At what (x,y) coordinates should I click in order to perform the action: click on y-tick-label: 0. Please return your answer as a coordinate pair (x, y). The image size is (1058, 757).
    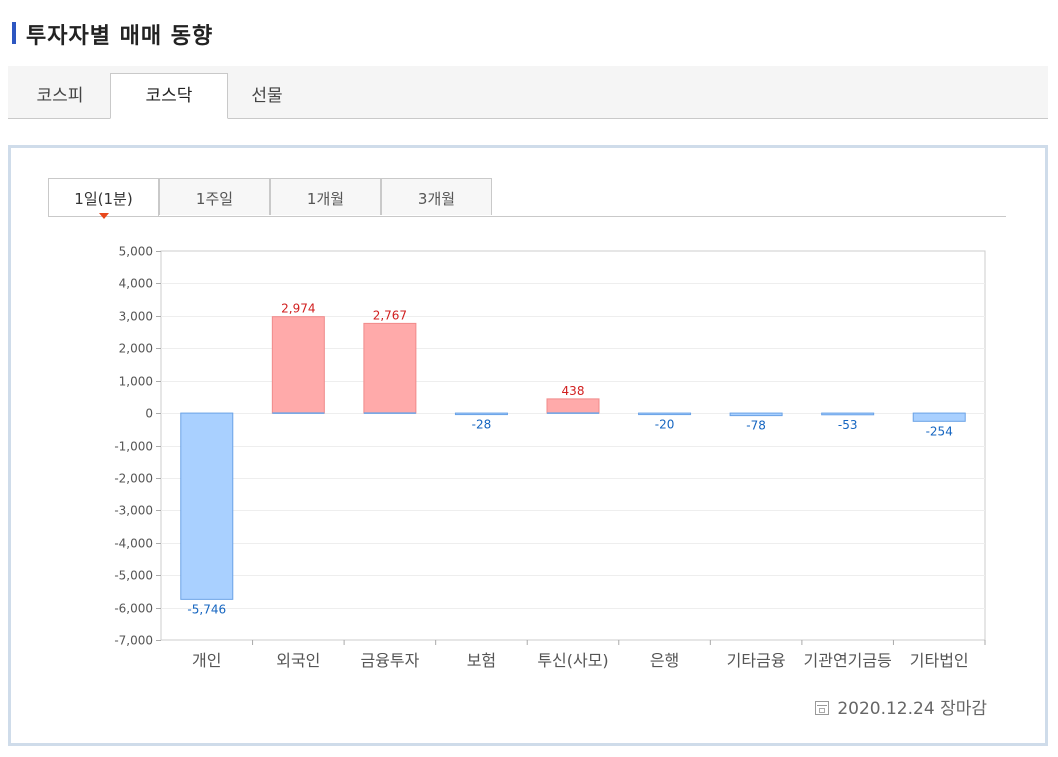
    Looking at the image, I should click on (149, 414).